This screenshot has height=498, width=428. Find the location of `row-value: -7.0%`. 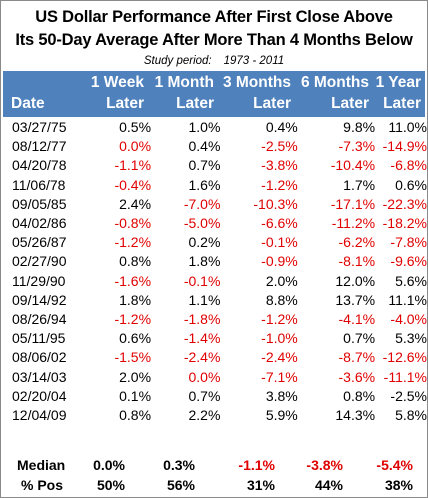

row-value: -7.0% is located at coordinates (202, 203).